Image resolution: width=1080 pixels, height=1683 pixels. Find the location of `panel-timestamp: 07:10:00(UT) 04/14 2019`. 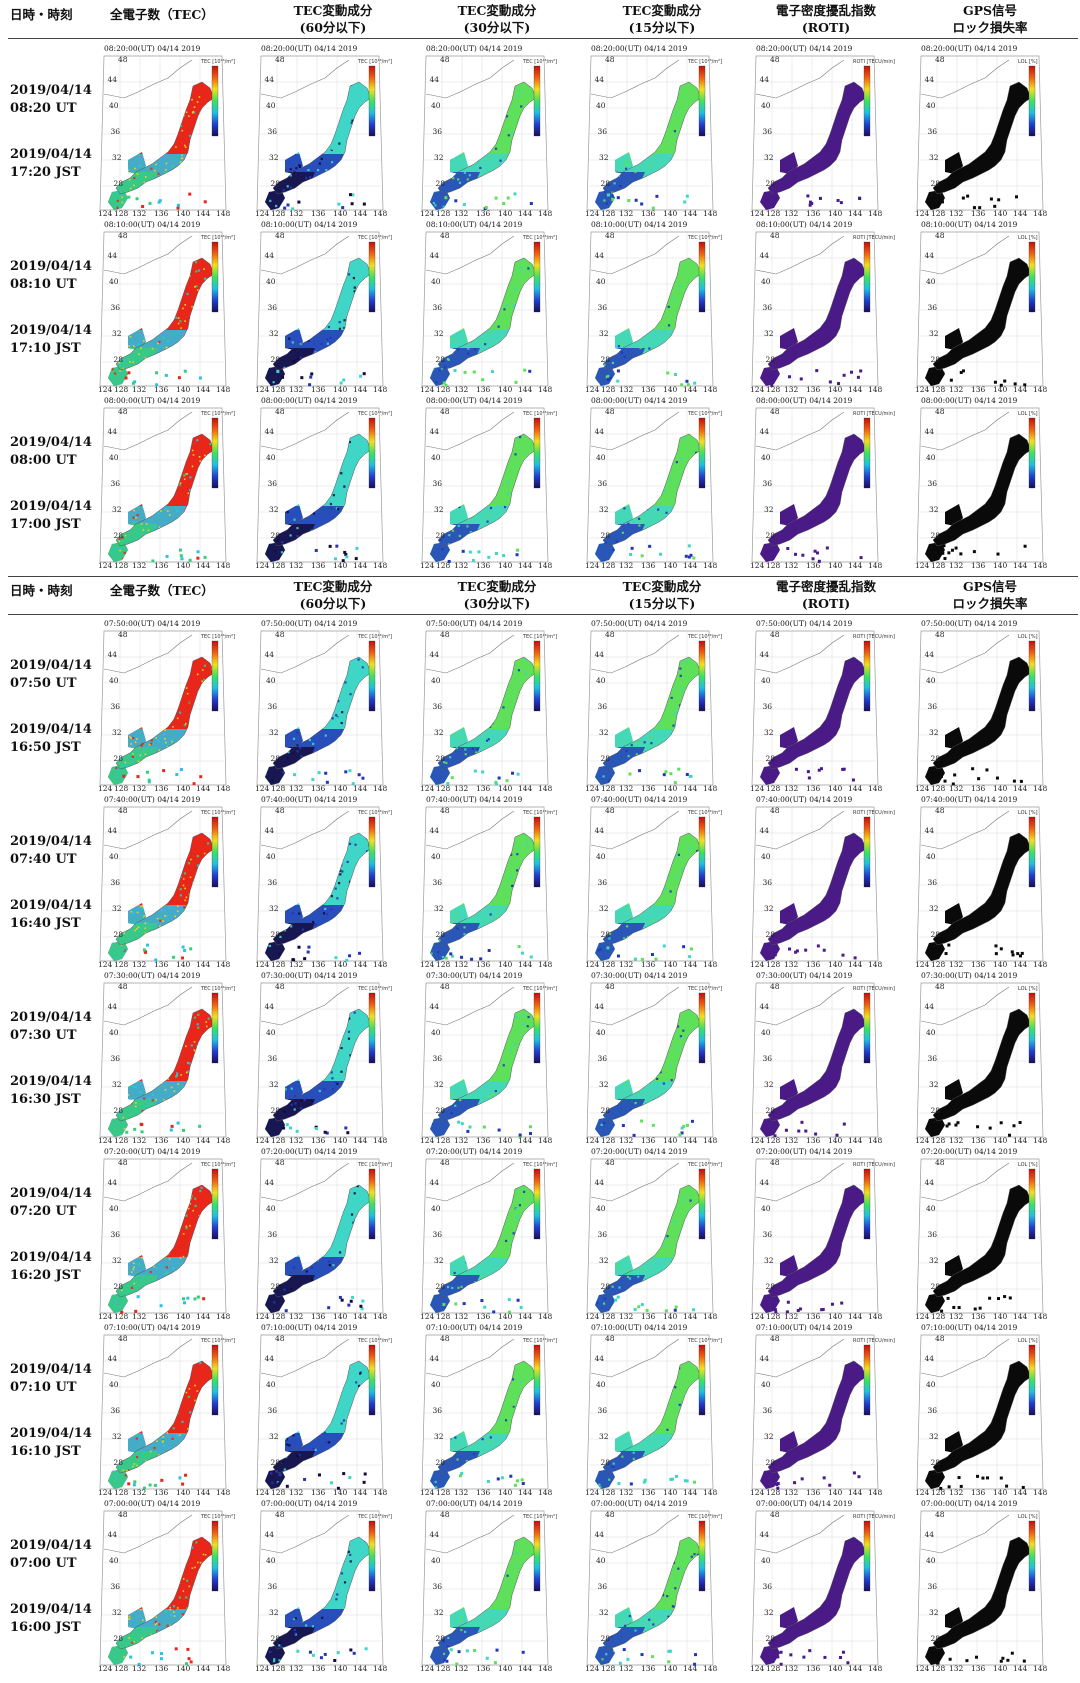

panel-timestamp: 07:10:00(UT) 04/14 2019 is located at coordinates (969, 1327).